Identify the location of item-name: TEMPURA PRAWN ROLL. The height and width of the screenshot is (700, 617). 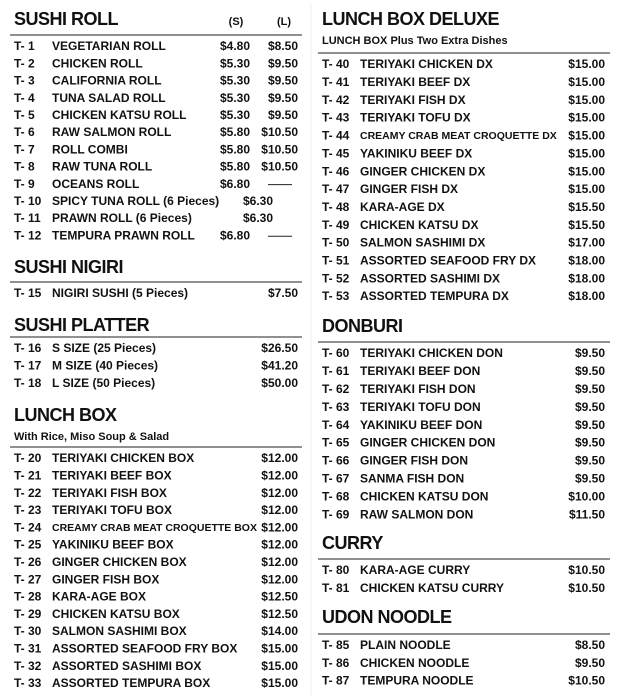
(123, 235).